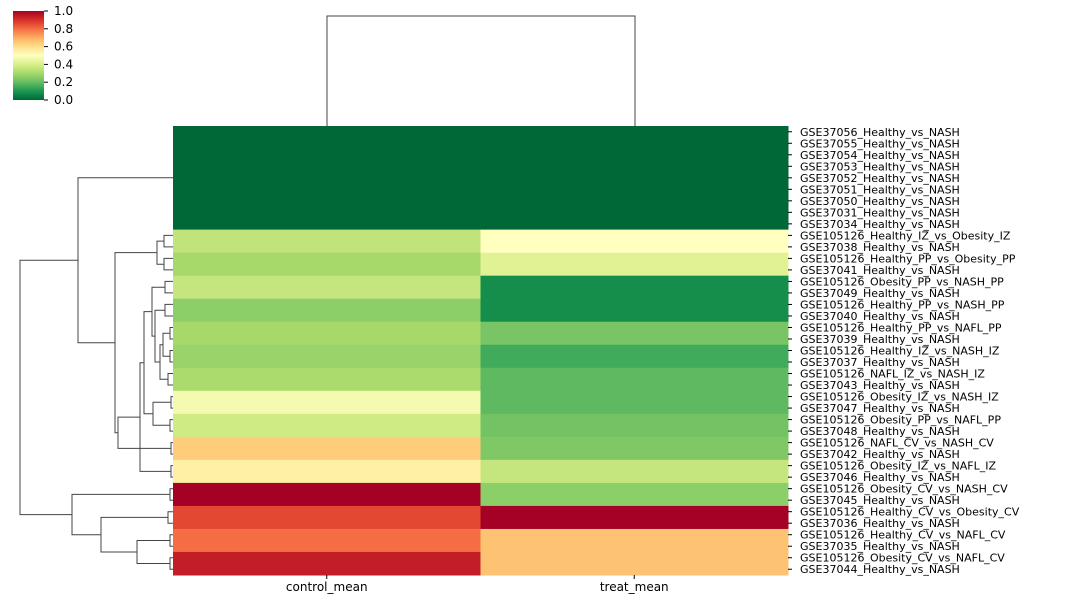 This screenshot has height=600, width=1085. Describe the element at coordinates (880, 339) in the screenshot. I see `row-label: GSE37039_Healthy_vs_NASH` at that location.